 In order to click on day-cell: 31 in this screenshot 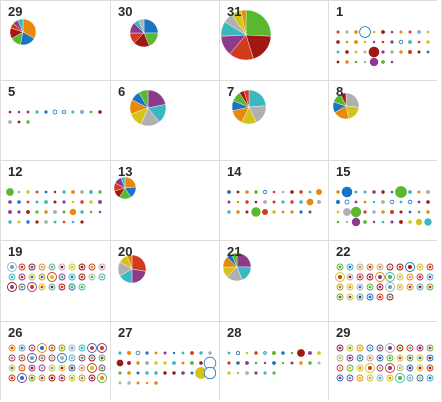, I will do `click(273, 40)`.